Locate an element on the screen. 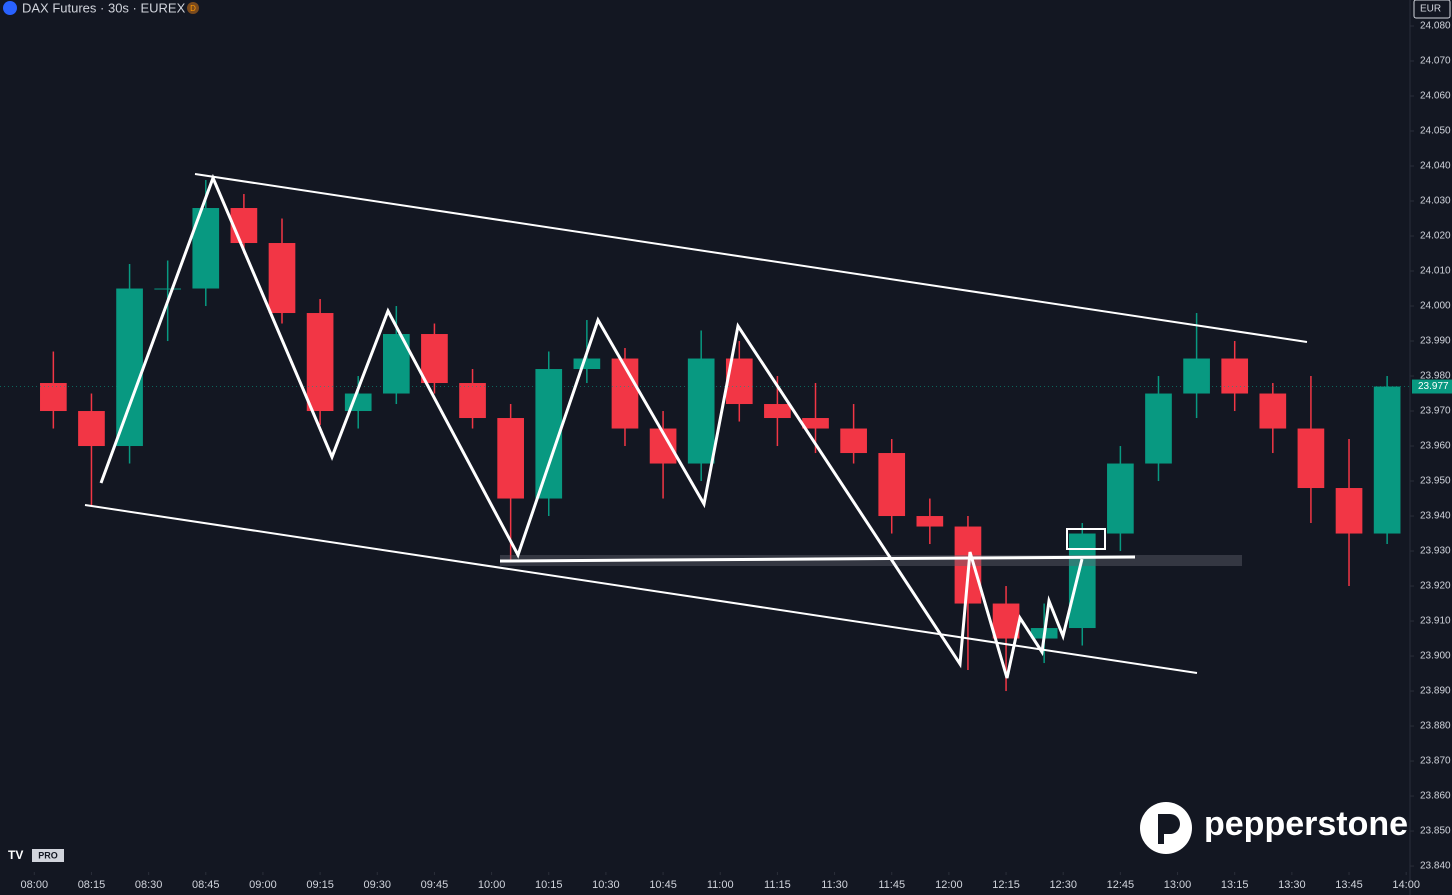  badge: D is located at coordinates (193, 8).